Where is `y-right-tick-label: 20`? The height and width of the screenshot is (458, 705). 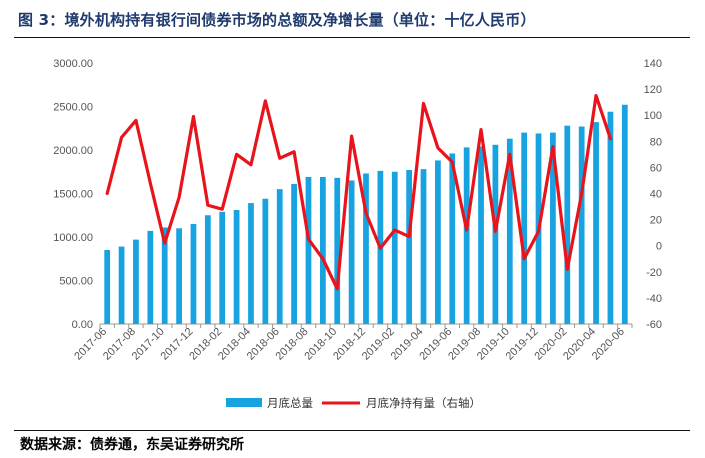 y-right-tick-label: 20 is located at coordinates (656, 221).